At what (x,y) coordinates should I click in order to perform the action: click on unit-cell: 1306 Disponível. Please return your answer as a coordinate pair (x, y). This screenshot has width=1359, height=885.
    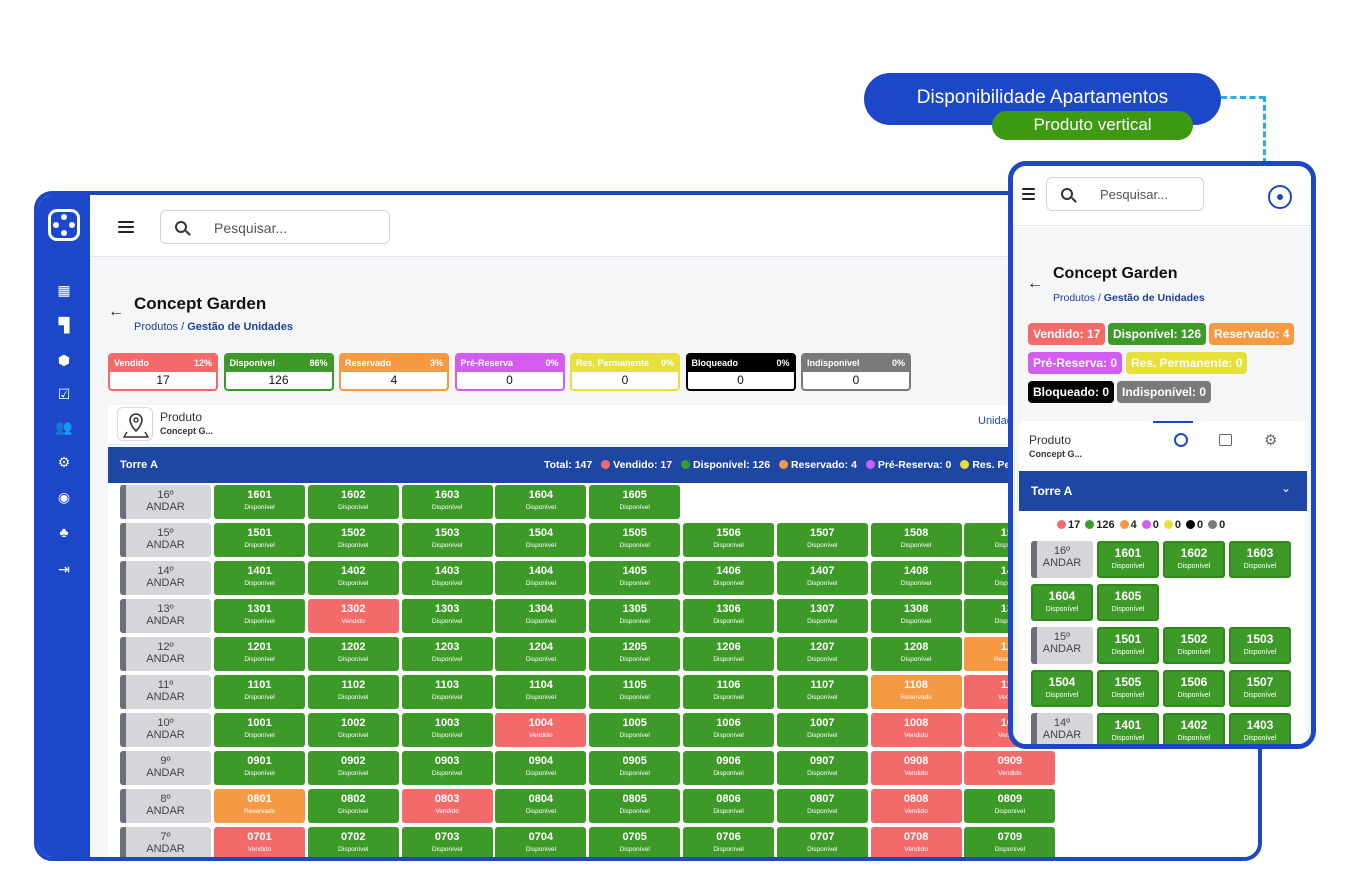
    Looking at the image, I should click on (728, 616).